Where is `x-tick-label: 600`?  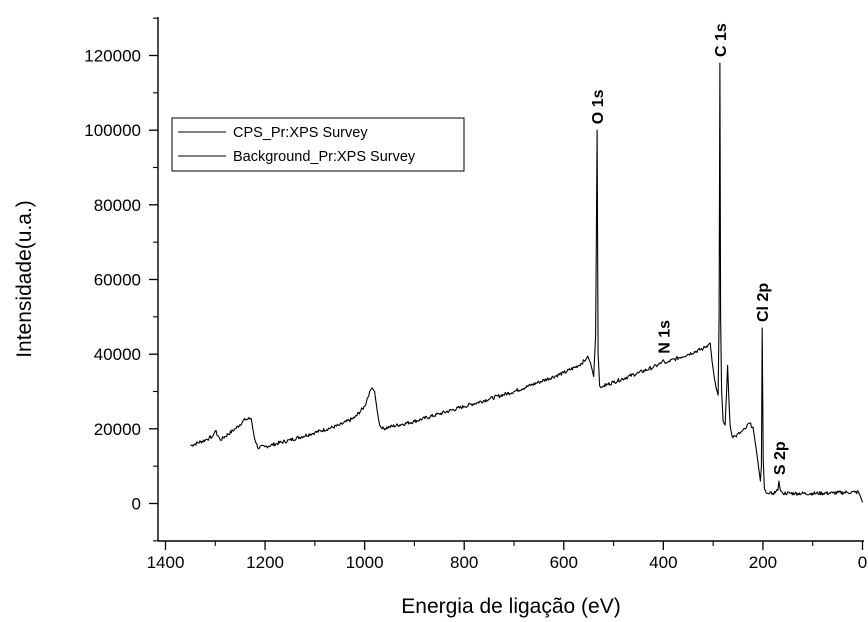
x-tick-label: 600 is located at coordinates (564, 562).